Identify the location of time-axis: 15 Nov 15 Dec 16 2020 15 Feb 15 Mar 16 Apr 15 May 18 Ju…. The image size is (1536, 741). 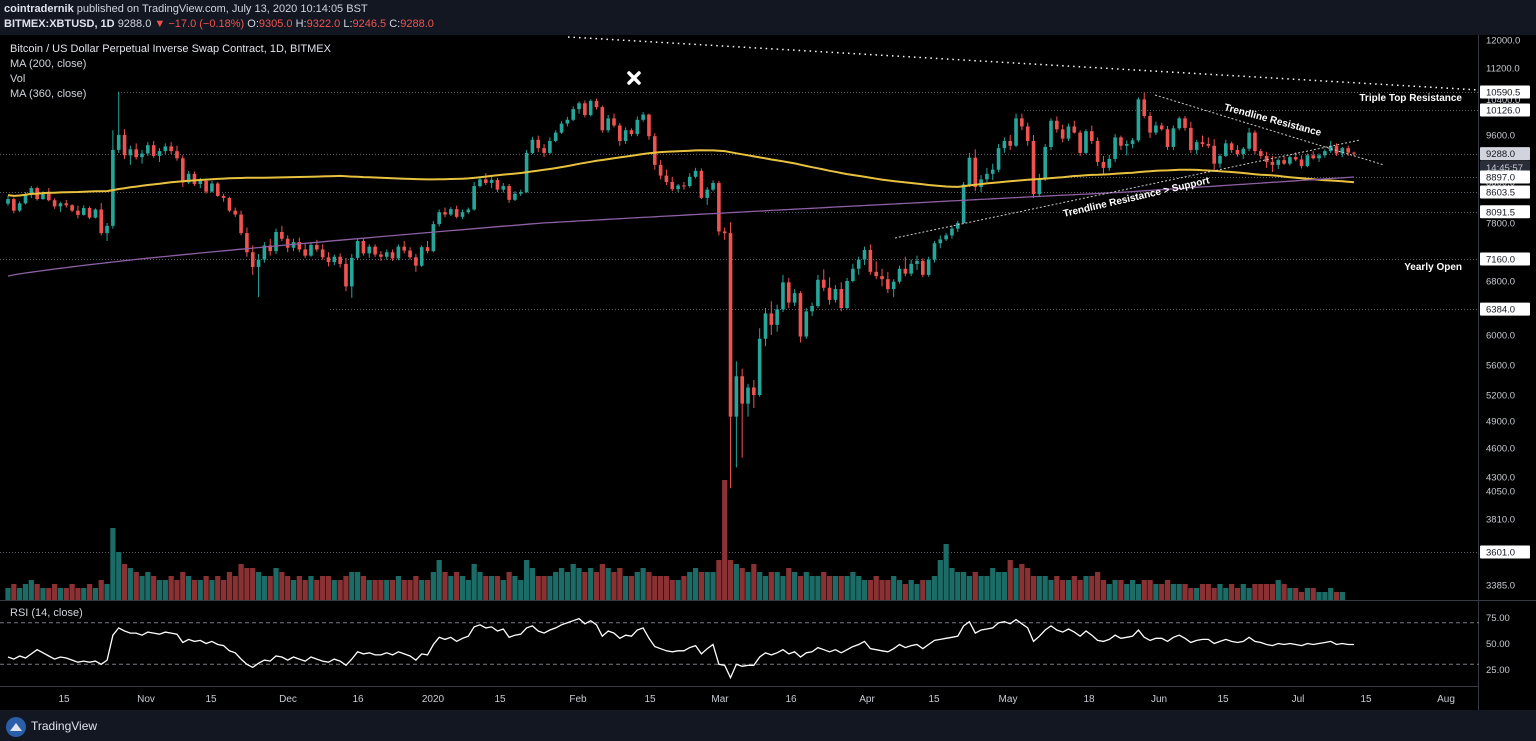
(756, 699).